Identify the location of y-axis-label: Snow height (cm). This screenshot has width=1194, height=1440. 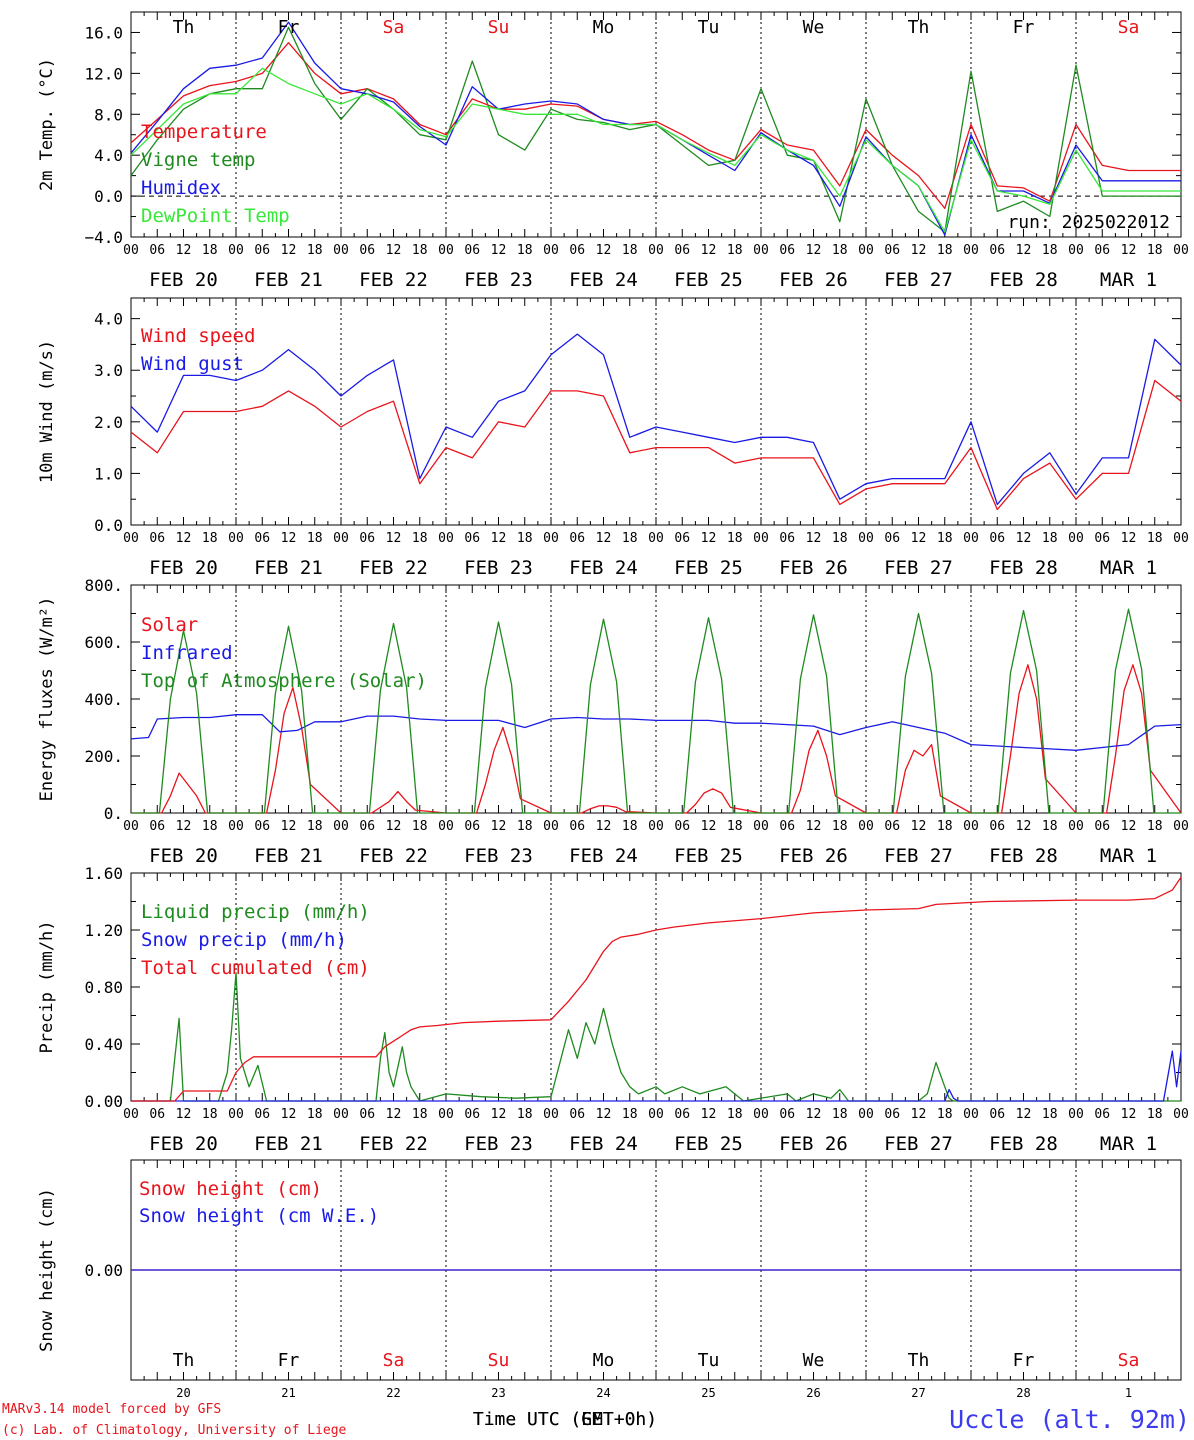
(47, 1270).